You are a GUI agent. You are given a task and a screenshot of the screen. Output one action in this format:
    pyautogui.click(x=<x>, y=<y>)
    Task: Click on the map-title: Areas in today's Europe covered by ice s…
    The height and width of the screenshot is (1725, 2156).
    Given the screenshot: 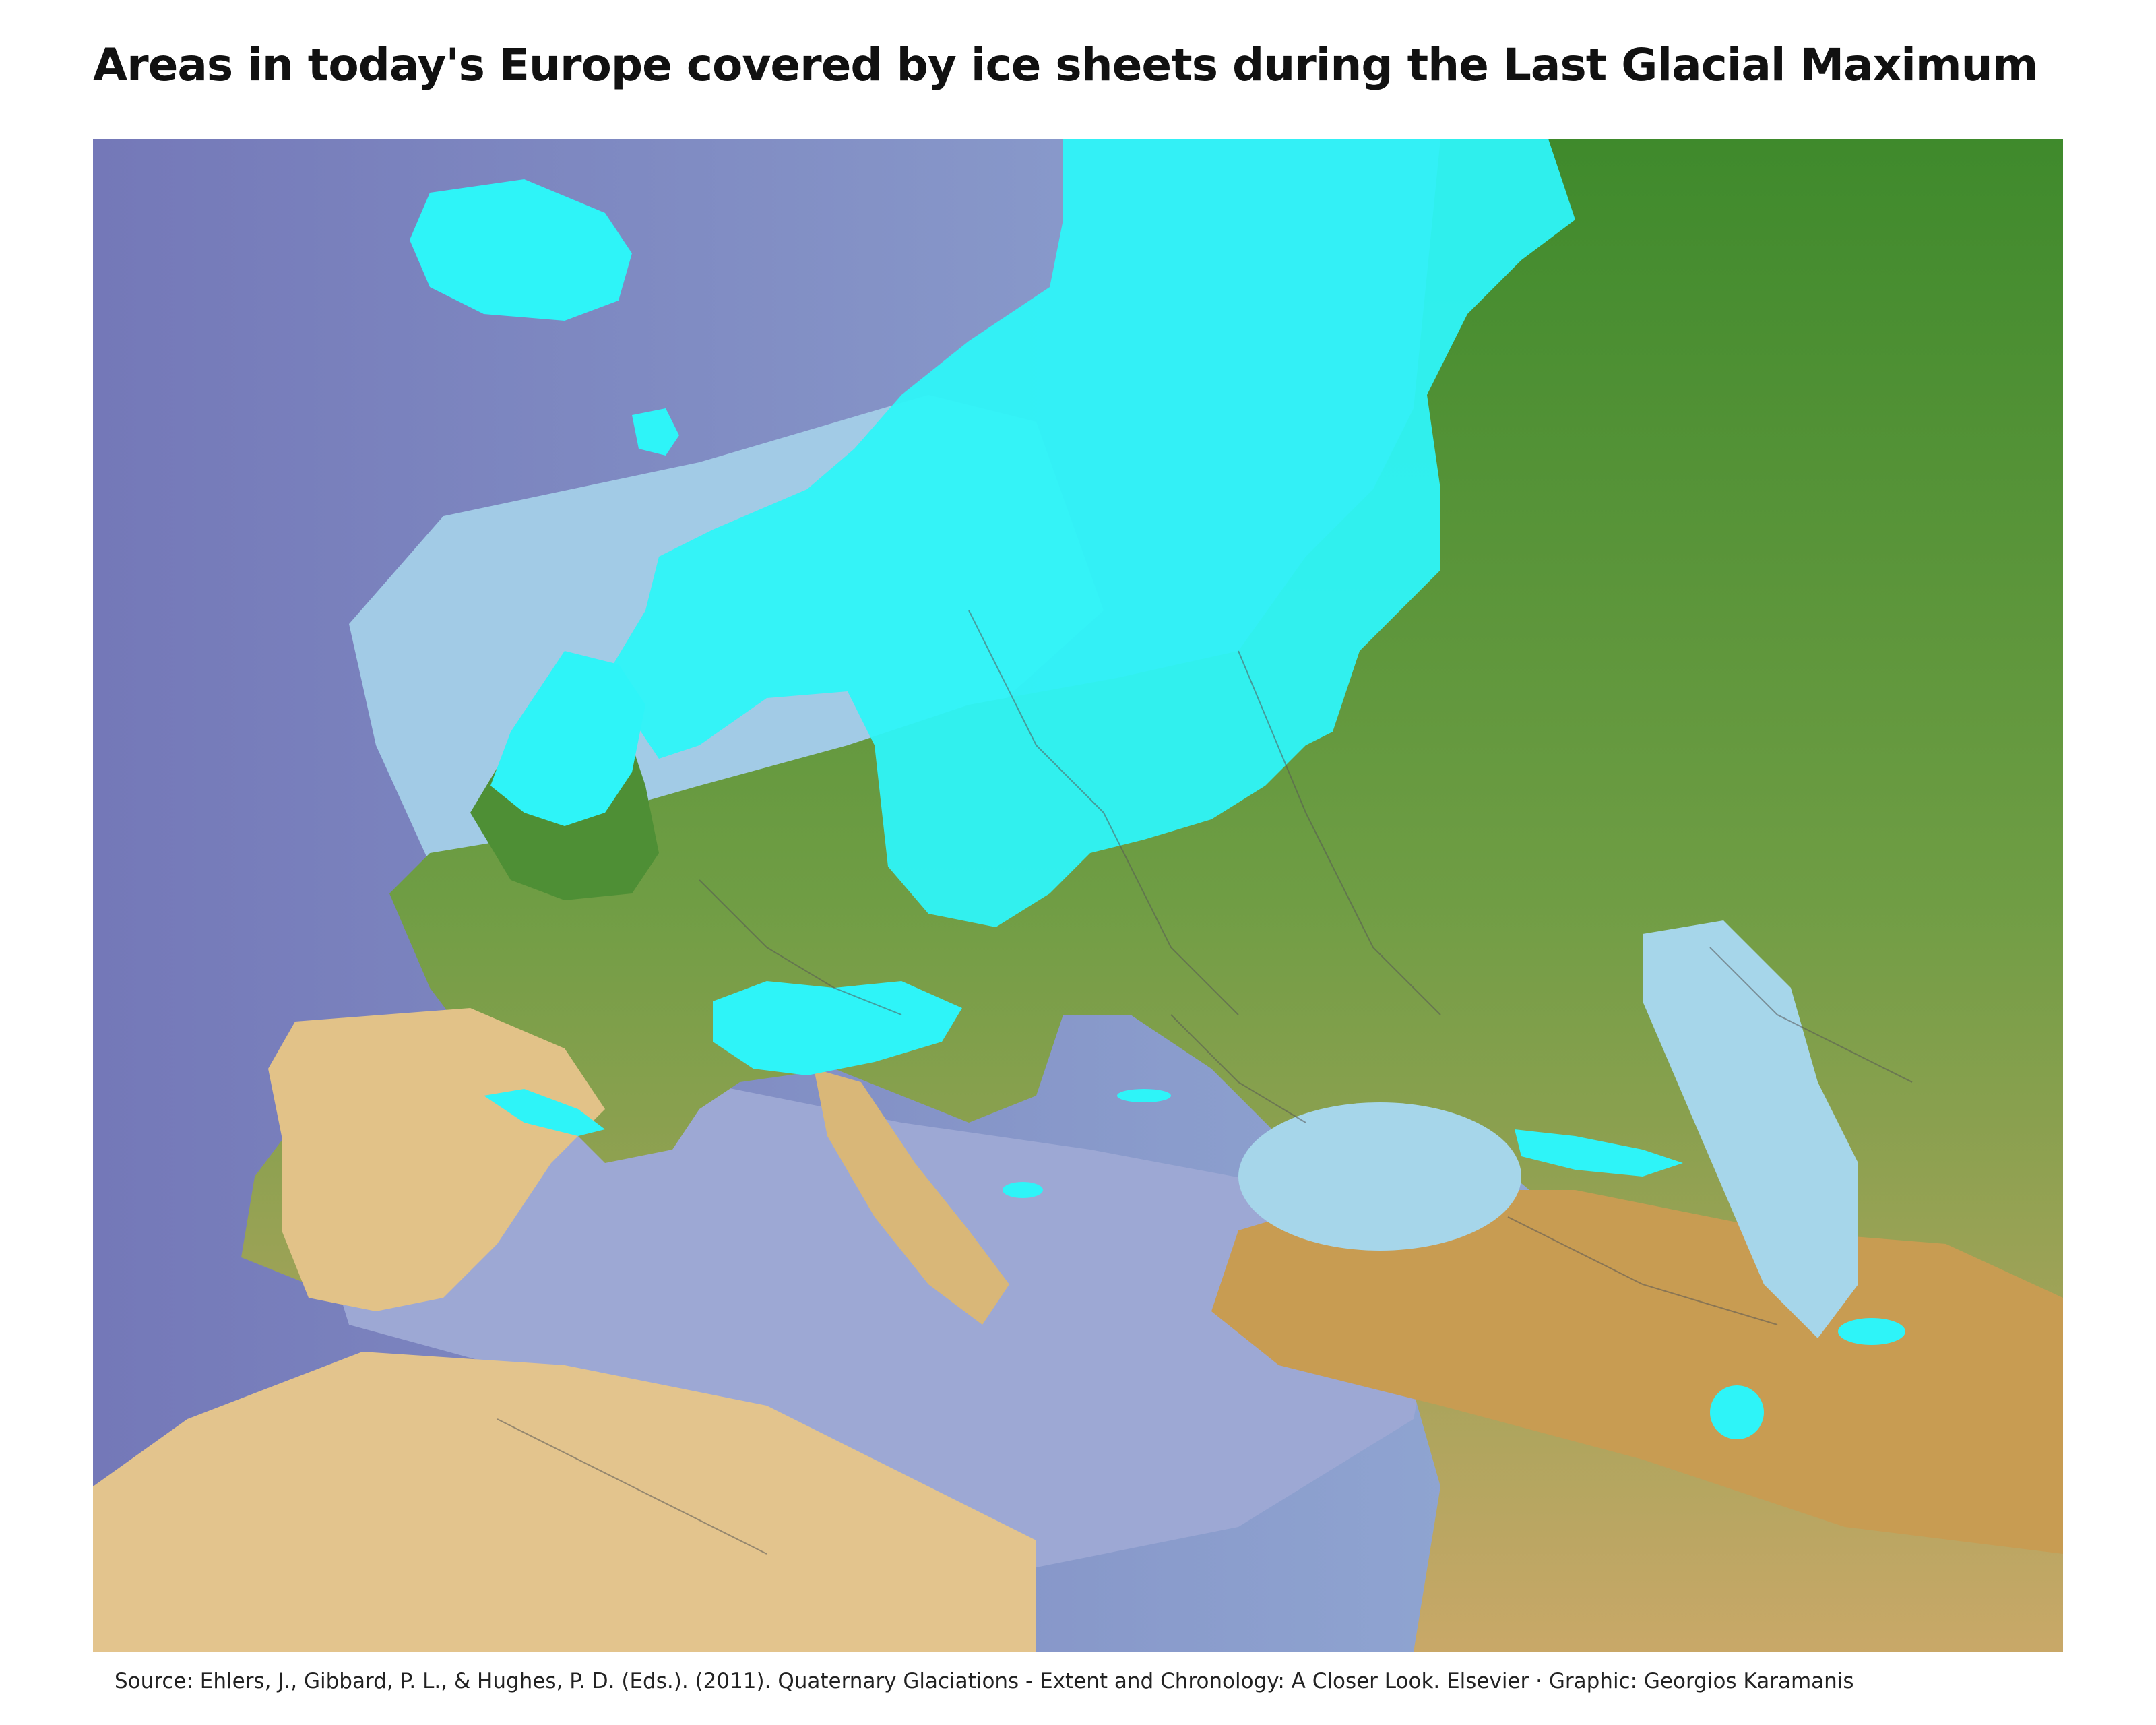 What is the action you would take?
    pyautogui.click(x=1065, y=65)
    